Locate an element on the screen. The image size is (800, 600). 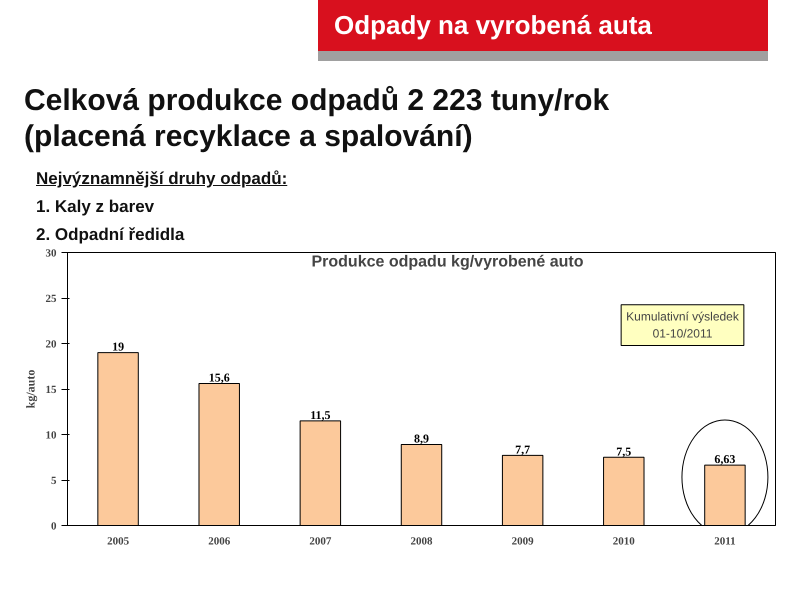
annotation: Kumulativní výsledek 01-10/2011 is located at coordinates (683, 325).